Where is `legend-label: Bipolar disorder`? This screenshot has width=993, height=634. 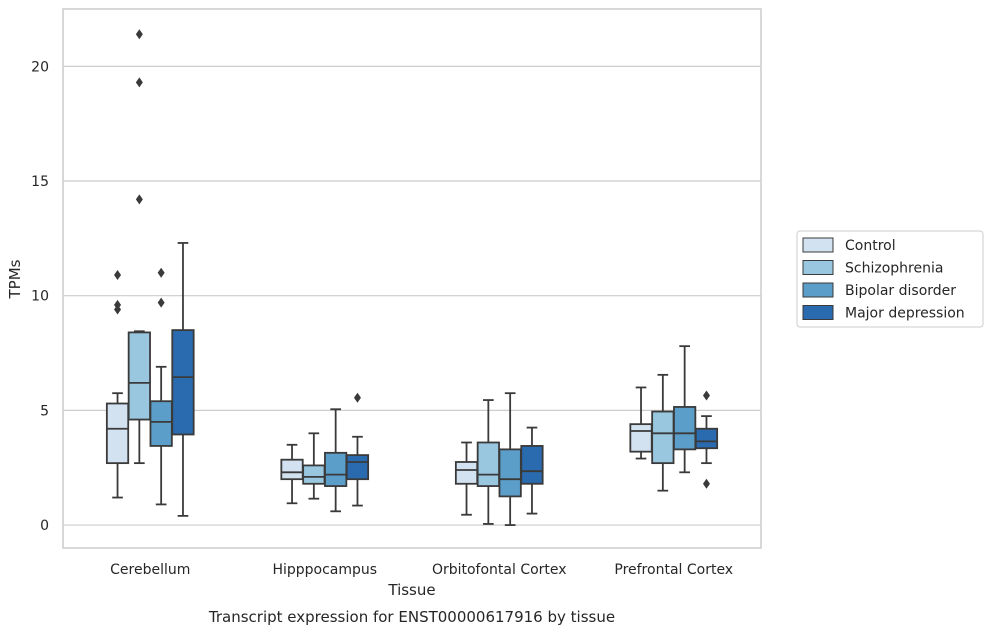
legend-label: Bipolar disorder is located at coordinates (900, 291).